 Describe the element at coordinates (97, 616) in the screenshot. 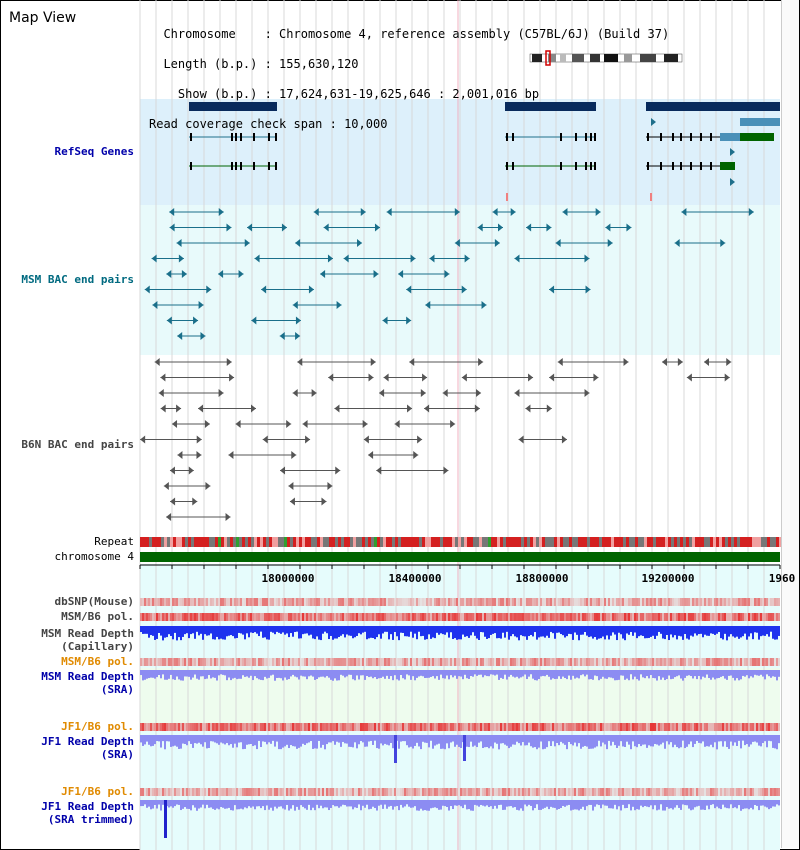

I see `label-msm-b6-pol: MSM/B6 pol.` at that location.